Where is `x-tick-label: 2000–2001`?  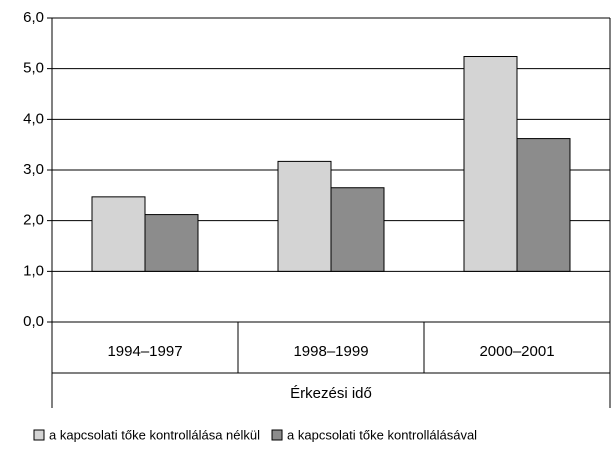
x-tick-label: 2000–2001 is located at coordinates (516, 351).